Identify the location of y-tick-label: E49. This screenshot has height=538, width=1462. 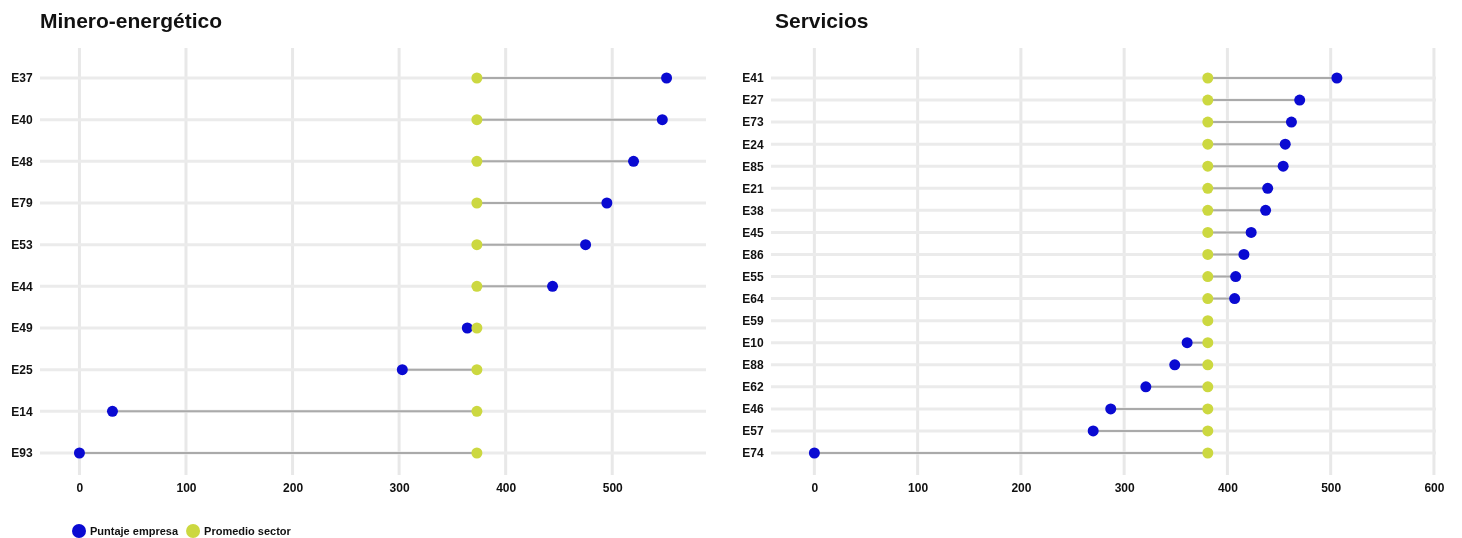
(22, 328).